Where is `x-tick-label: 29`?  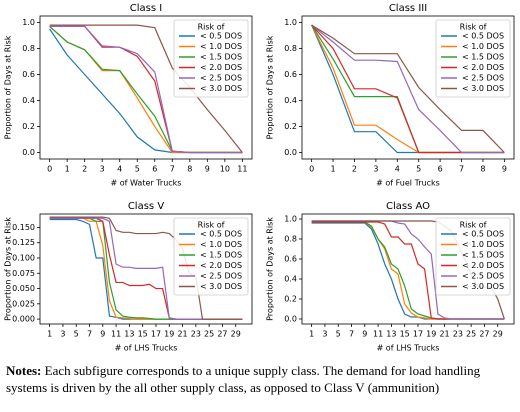
x-tick-label: 29 is located at coordinates (236, 334).